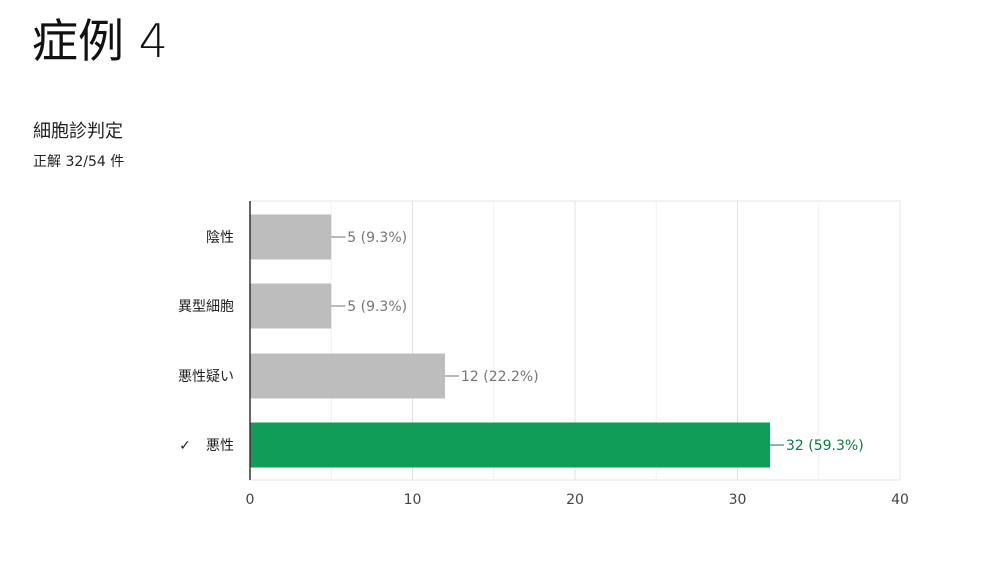 This screenshot has width=1000, height=567. What do you see at coordinates (575, 500) in the screenshot?
I see `x-tick-label: 20` at bounding box center [575, 500].